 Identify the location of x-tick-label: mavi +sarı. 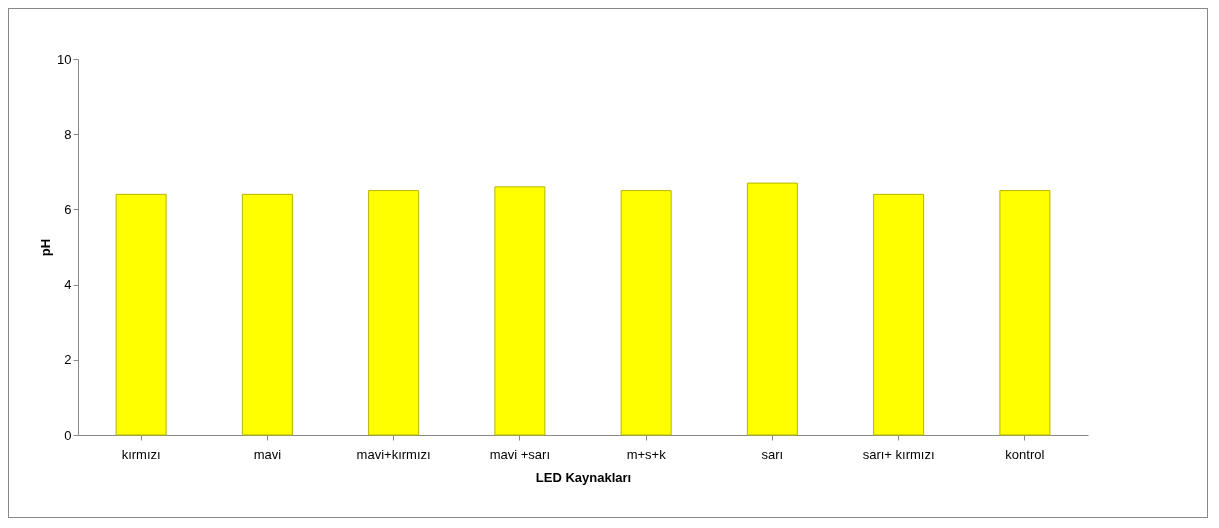
(520, 454).